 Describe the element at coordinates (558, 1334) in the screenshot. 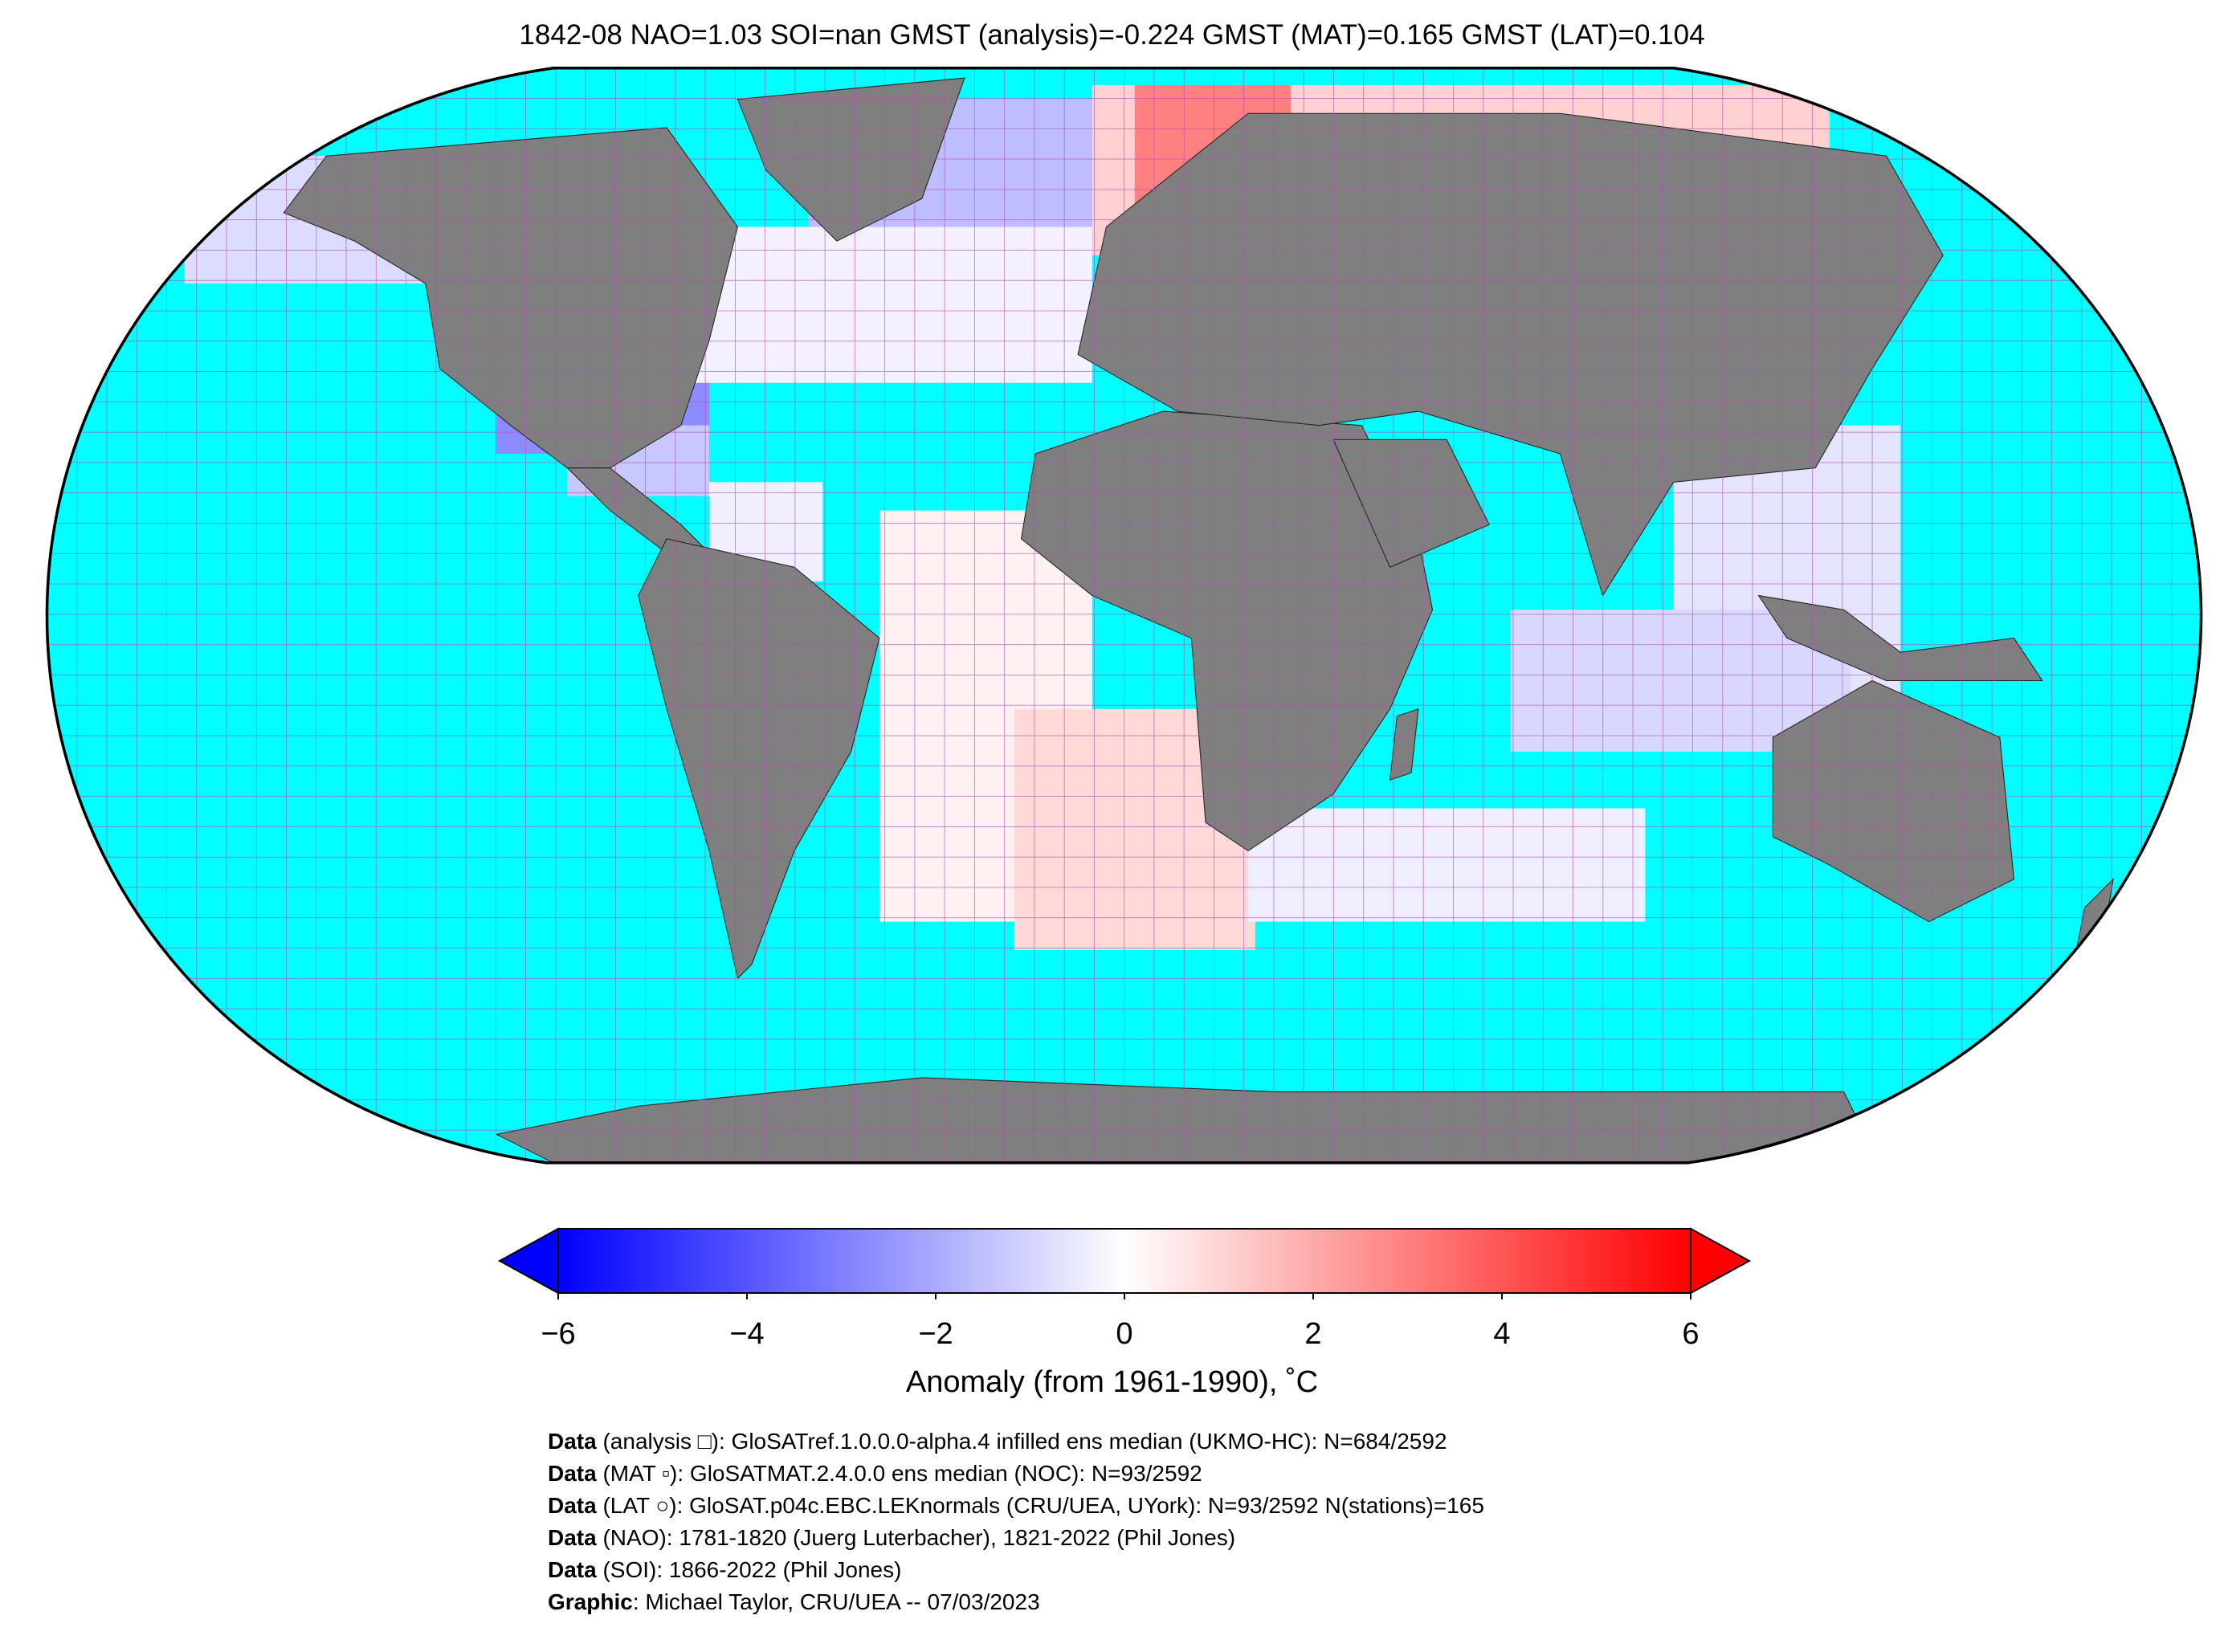

I see `colorbar-tick-label: −6` at that location.